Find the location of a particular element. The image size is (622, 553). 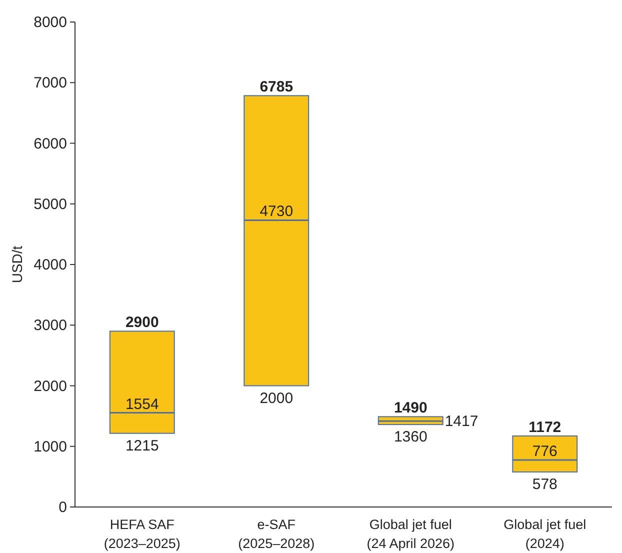

annotation: 1172 is located at coordinates (545, 427).